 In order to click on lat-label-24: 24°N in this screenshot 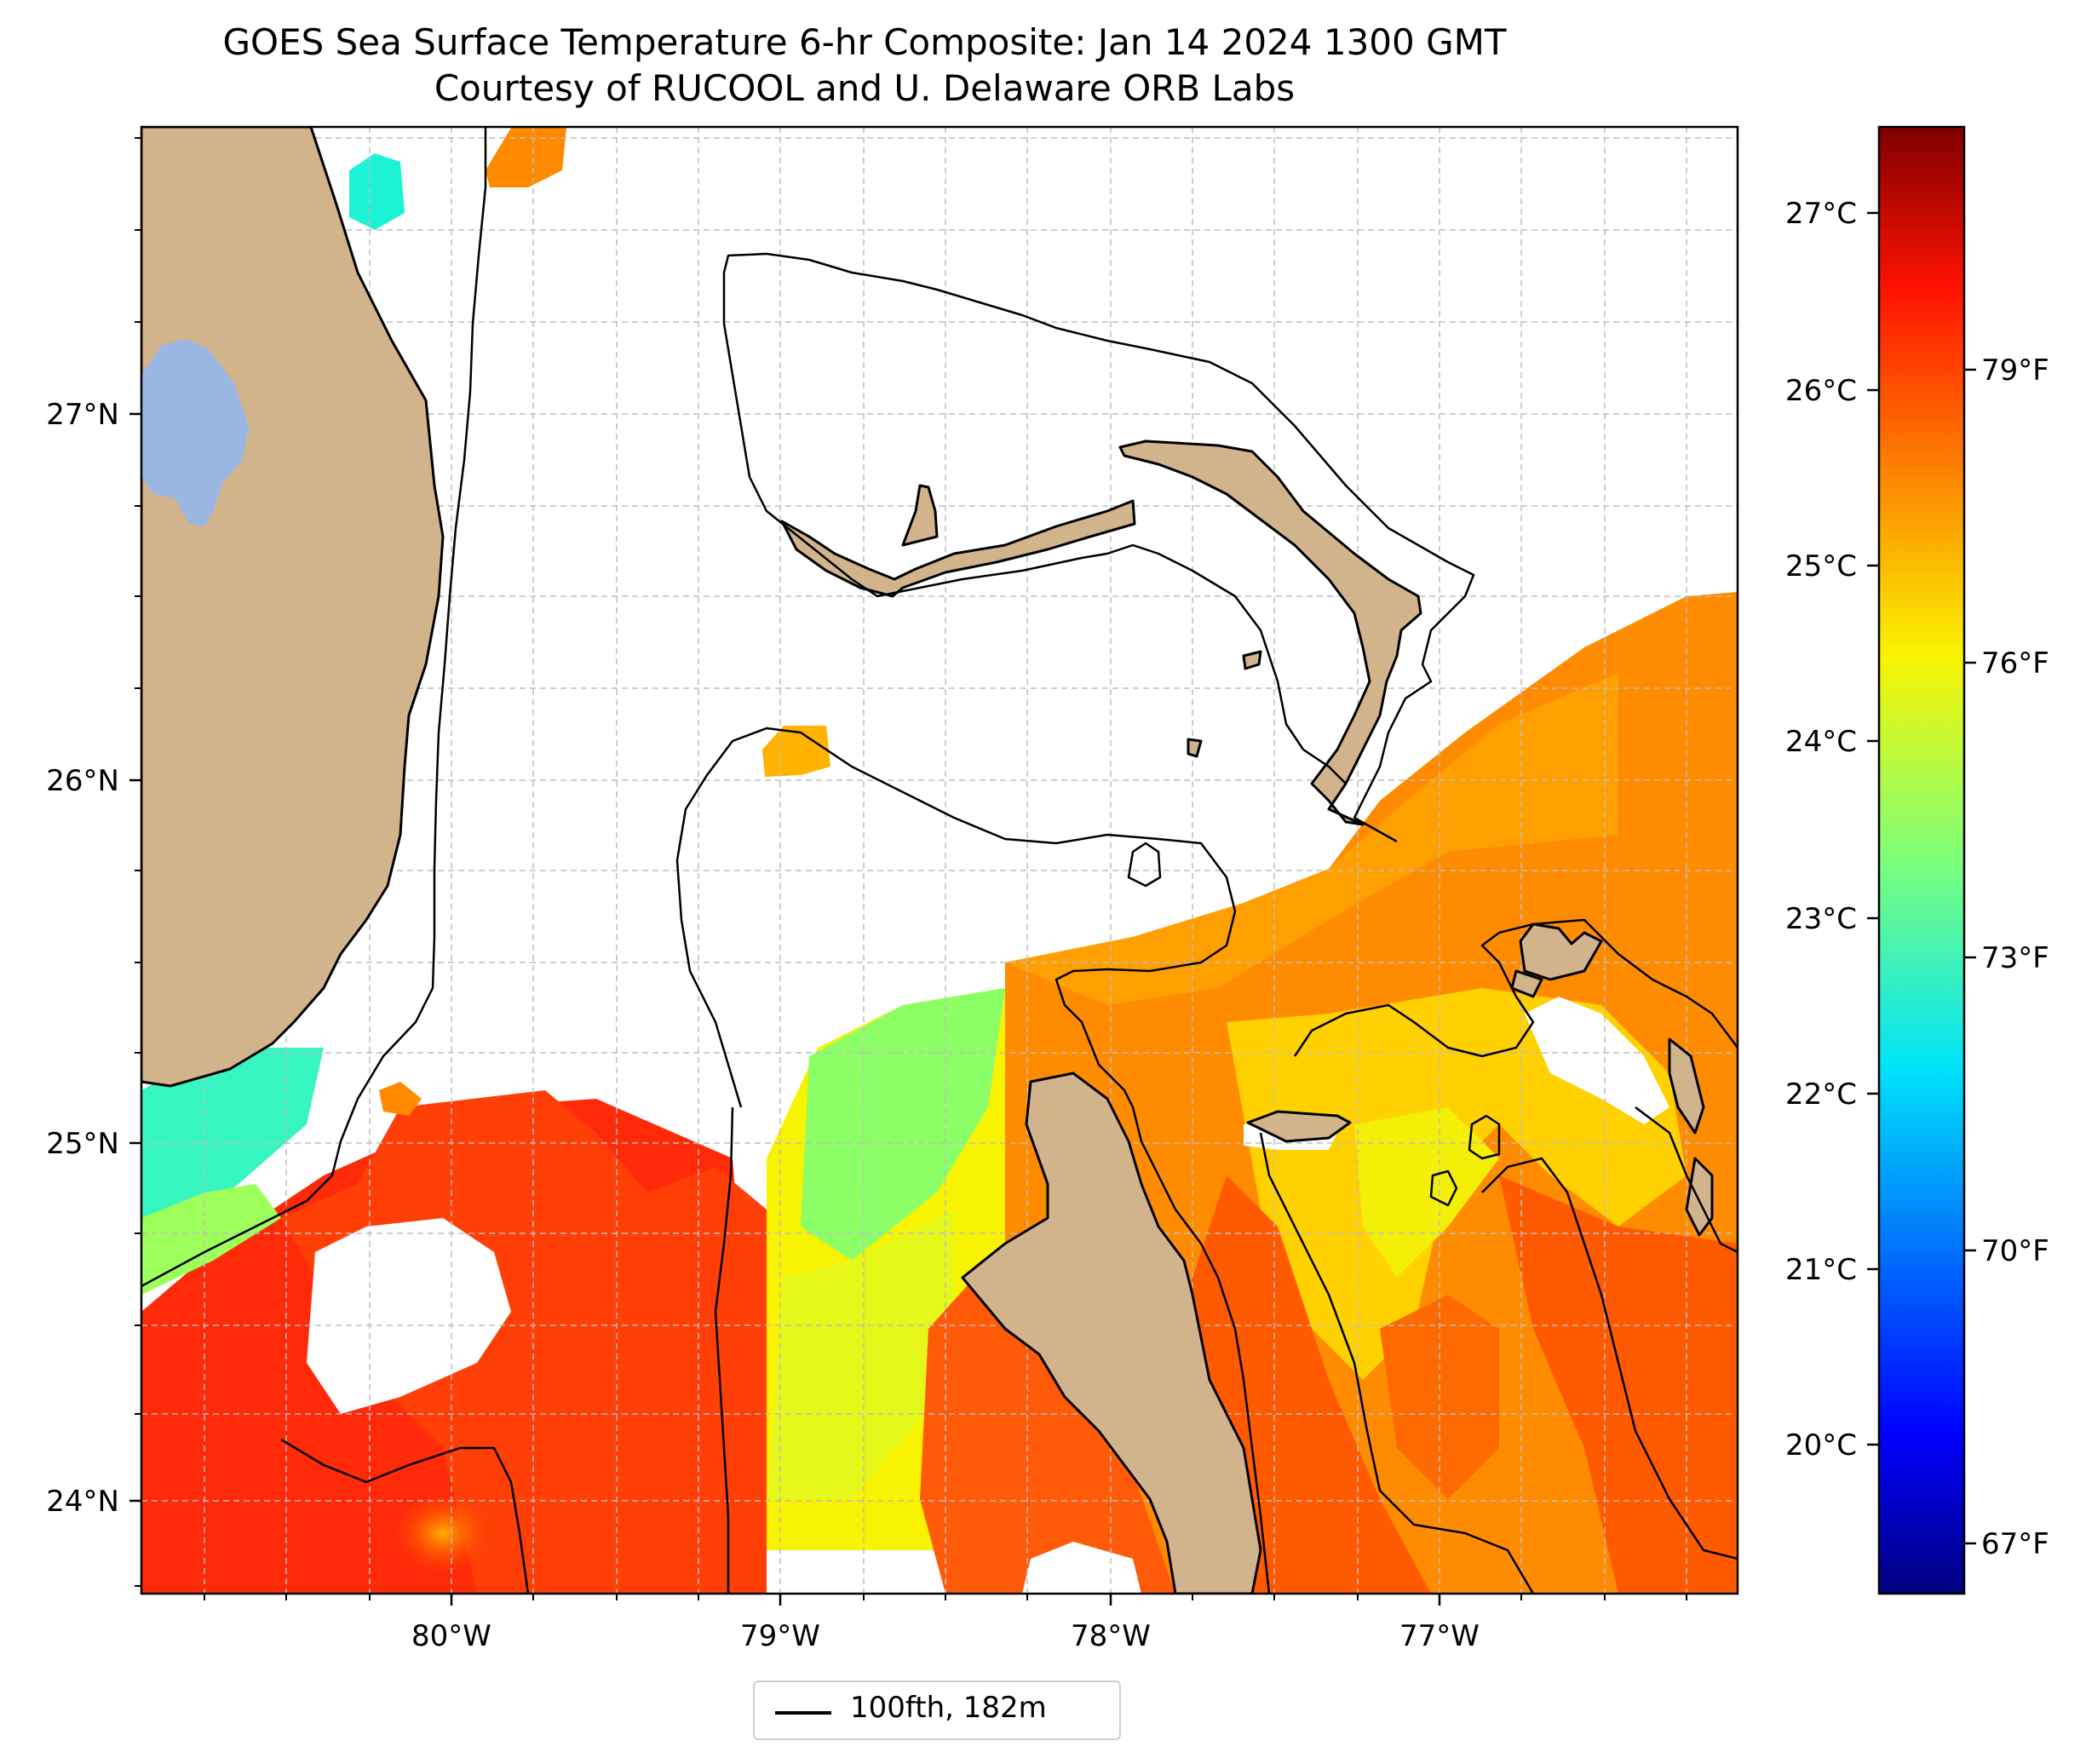, I will do `click(82, 1502)`.